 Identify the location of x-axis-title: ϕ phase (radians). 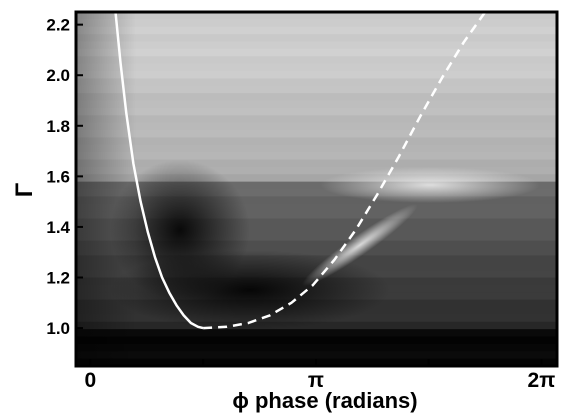
(324, 400).